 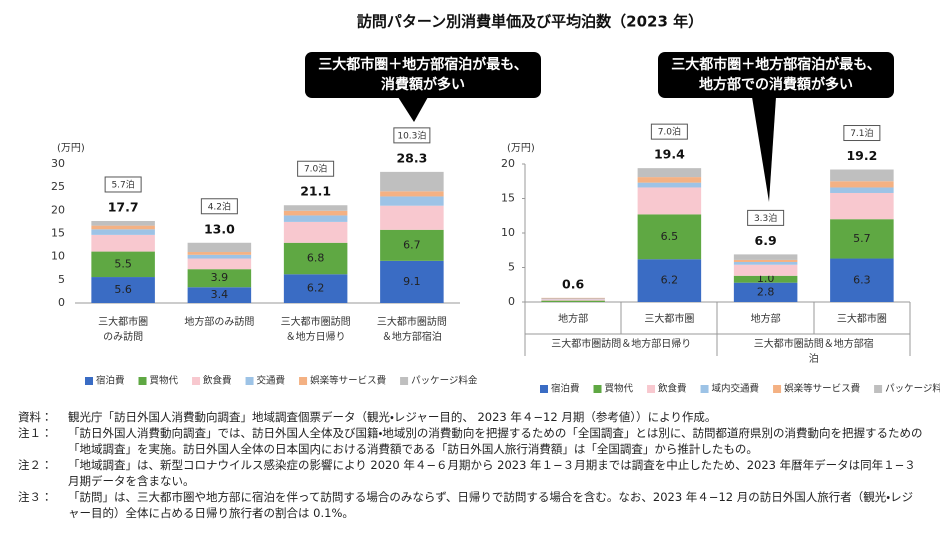 I want to click on legend-label: 交通費, so click(x=271, y=381).